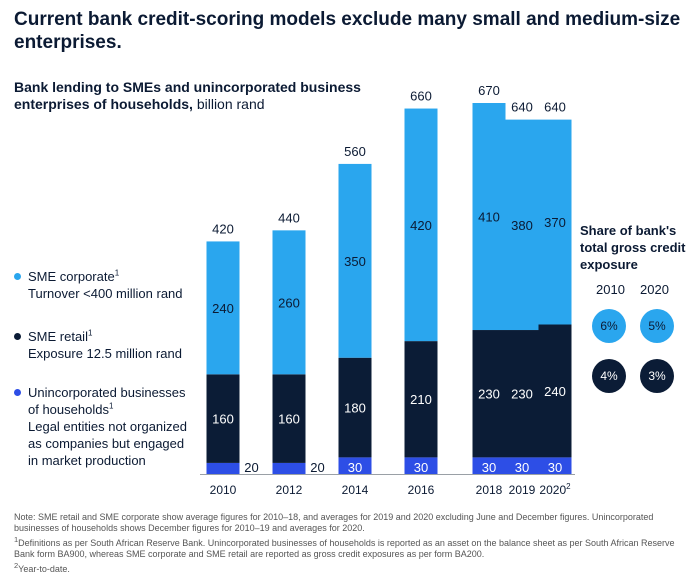 This screenshot has height=575, width=697. I want to click on subtitle-unit: billion rand, so click(230, 104).